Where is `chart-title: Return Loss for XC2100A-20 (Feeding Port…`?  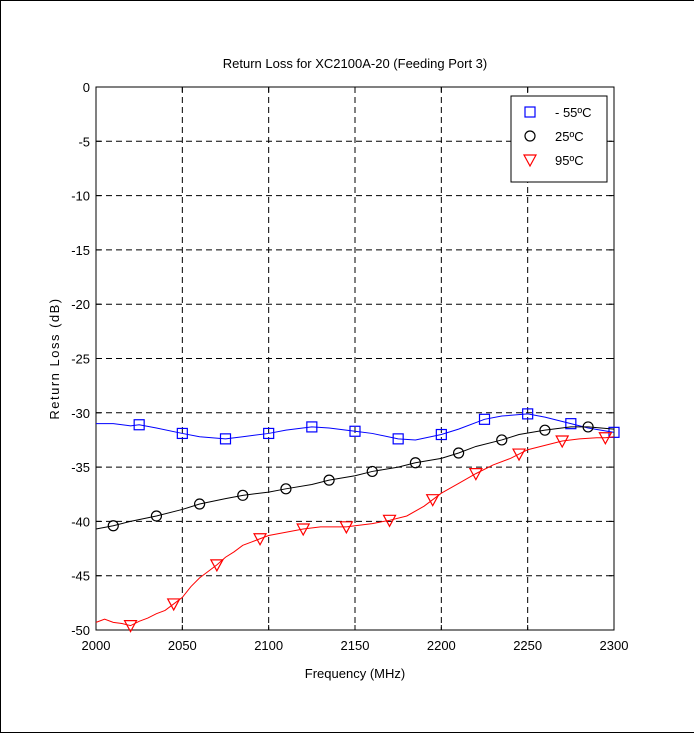
chart-title: Return Loss for XC2100A-20 (Feeding Port… is located at coordinates (355, 63).